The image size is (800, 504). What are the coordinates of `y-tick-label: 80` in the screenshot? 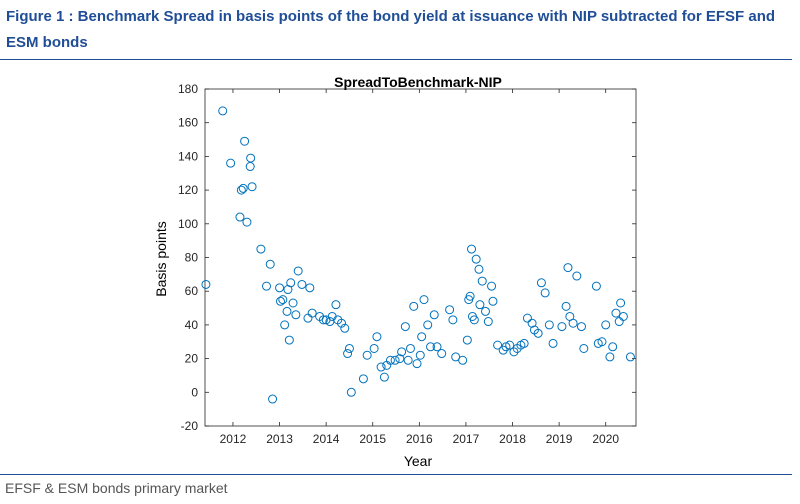 It's located at (192, 258).